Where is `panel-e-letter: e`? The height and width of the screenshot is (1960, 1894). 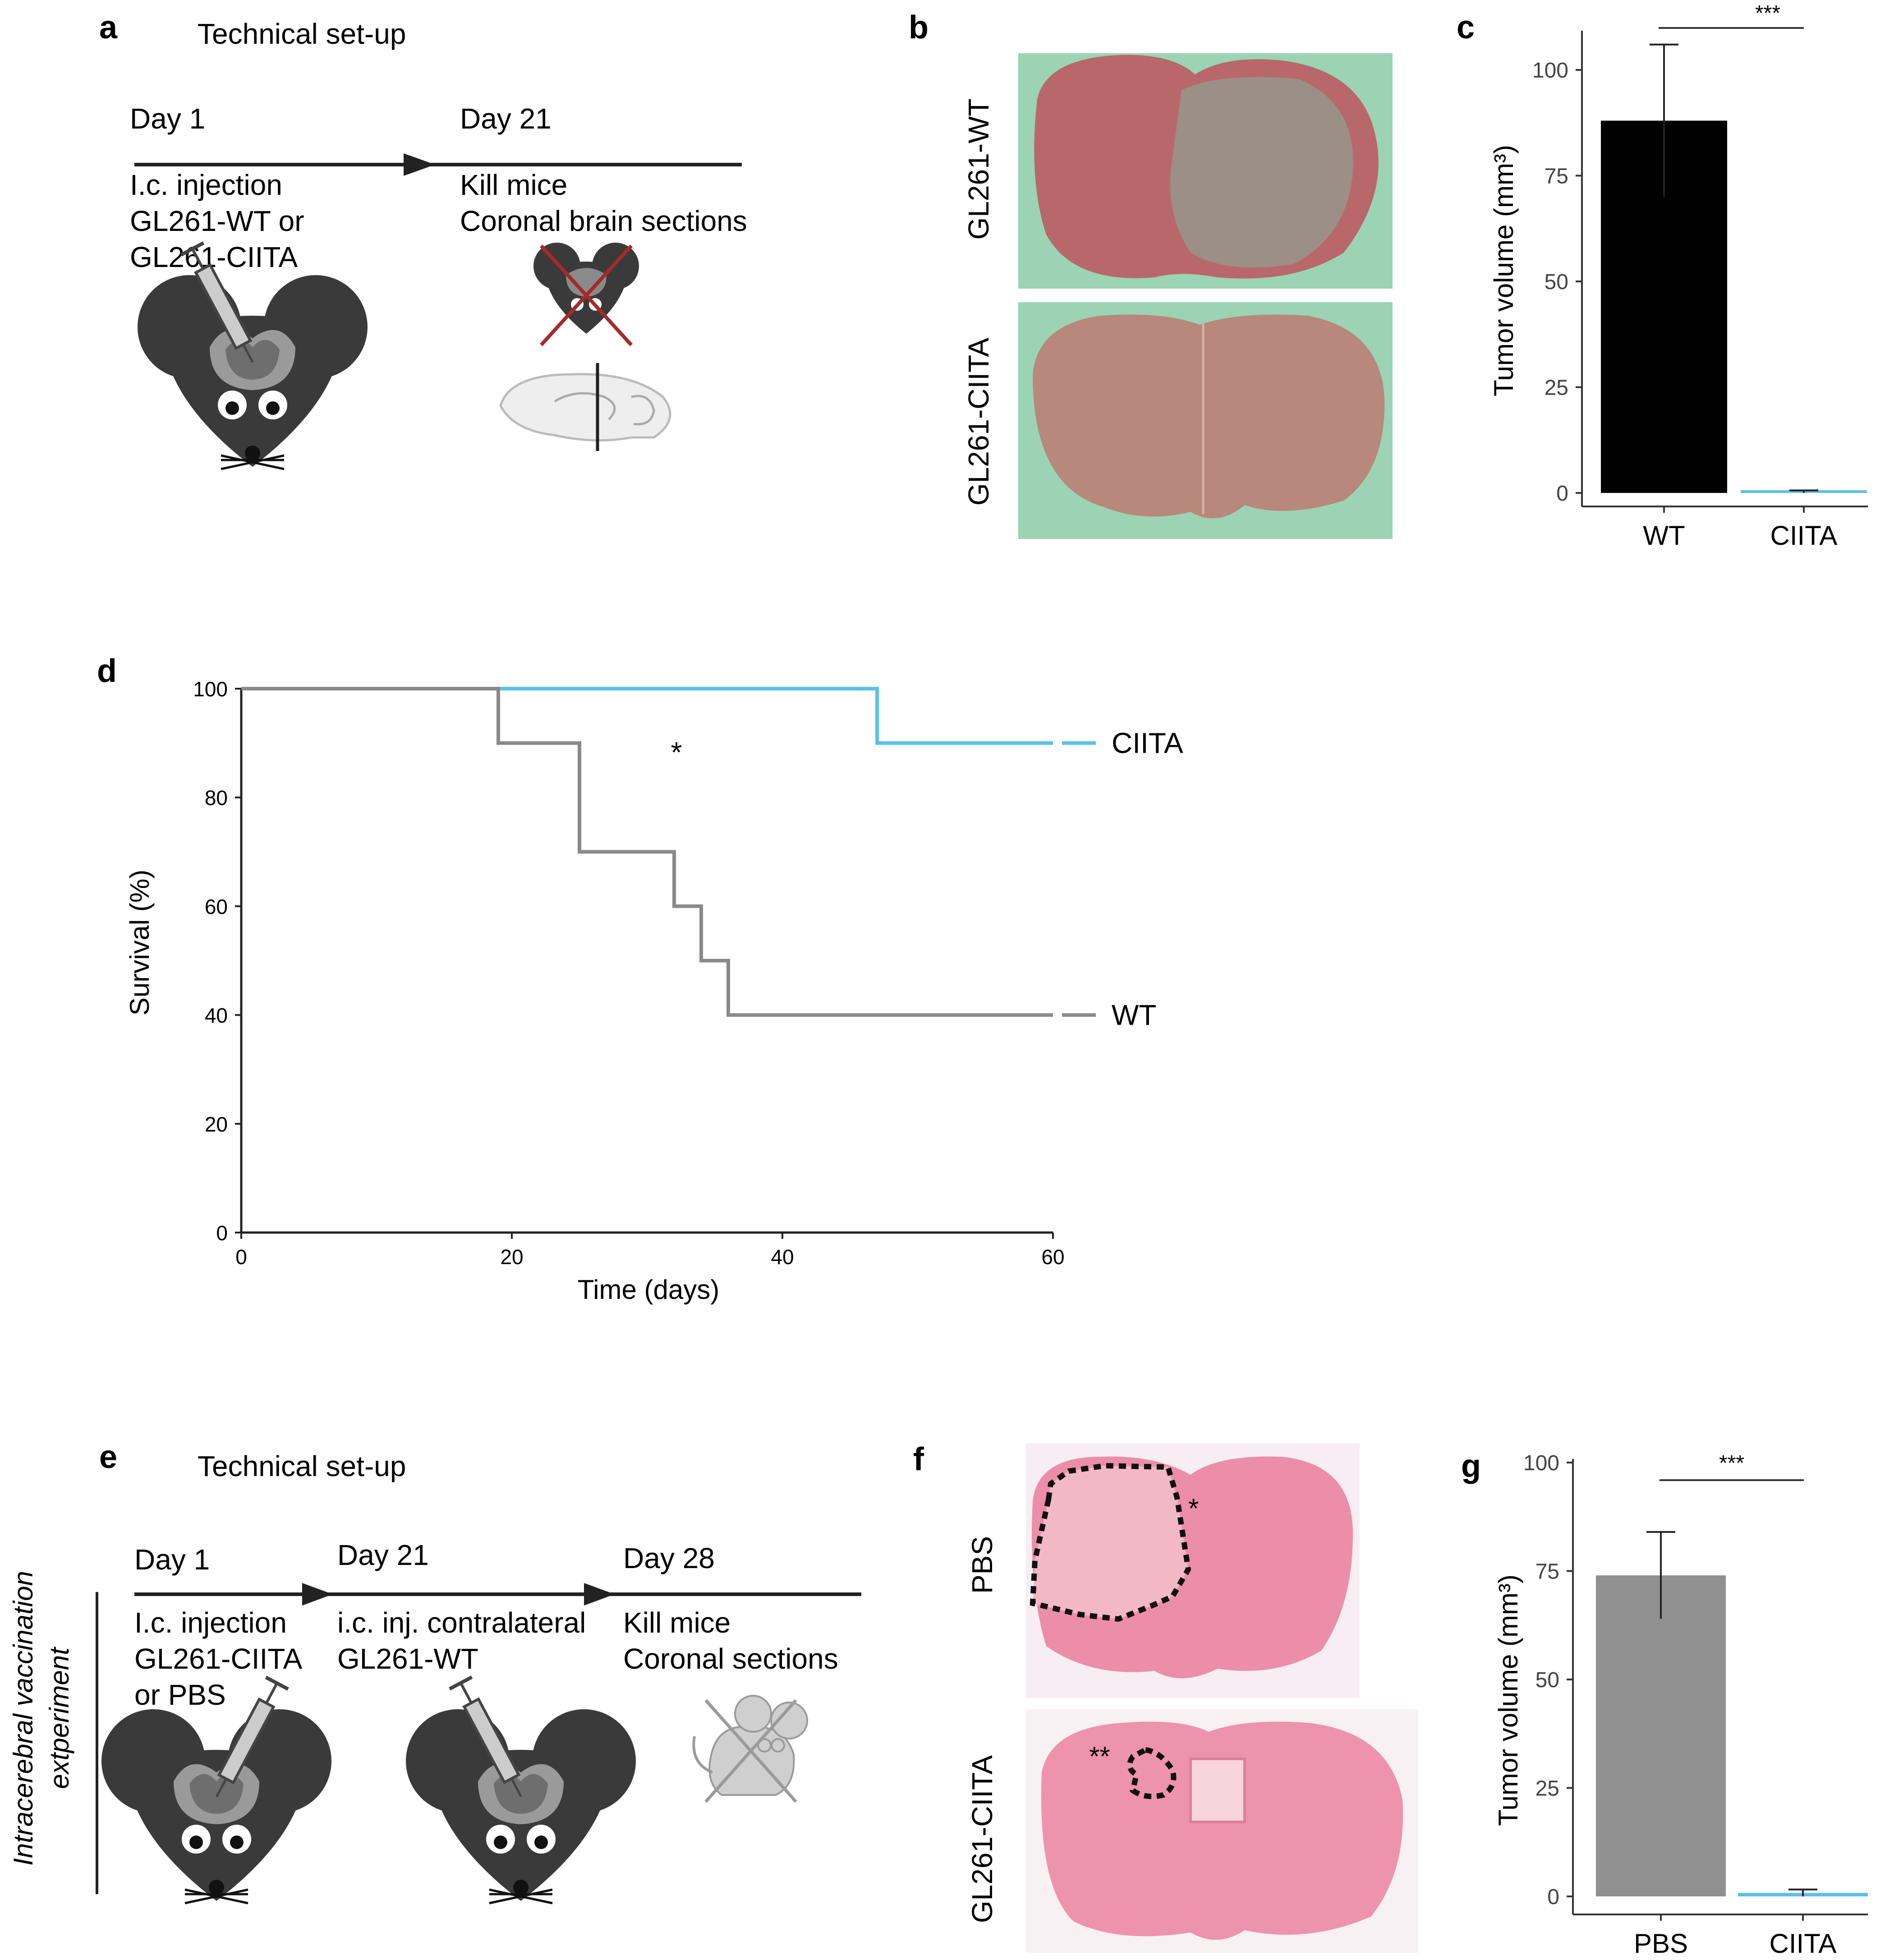 panel-e-letter: e is located at coordinates (108, 1457).